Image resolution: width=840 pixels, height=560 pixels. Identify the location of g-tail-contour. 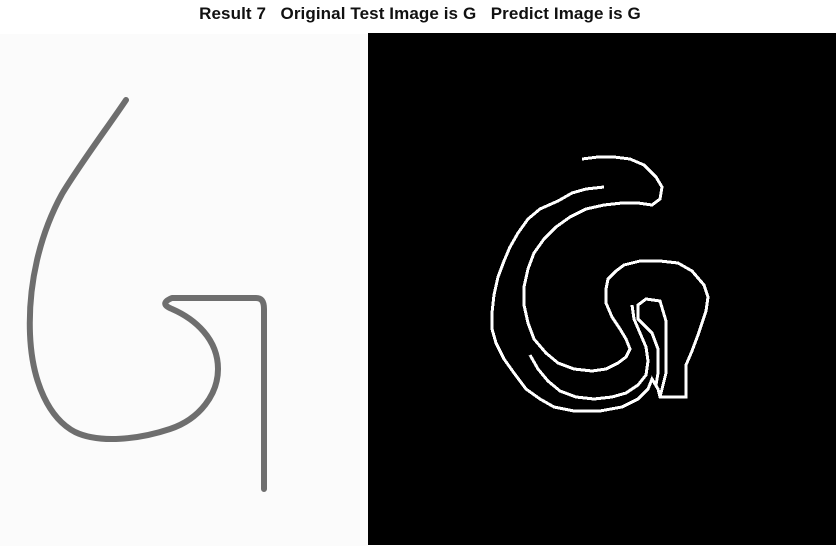
(652, 347).